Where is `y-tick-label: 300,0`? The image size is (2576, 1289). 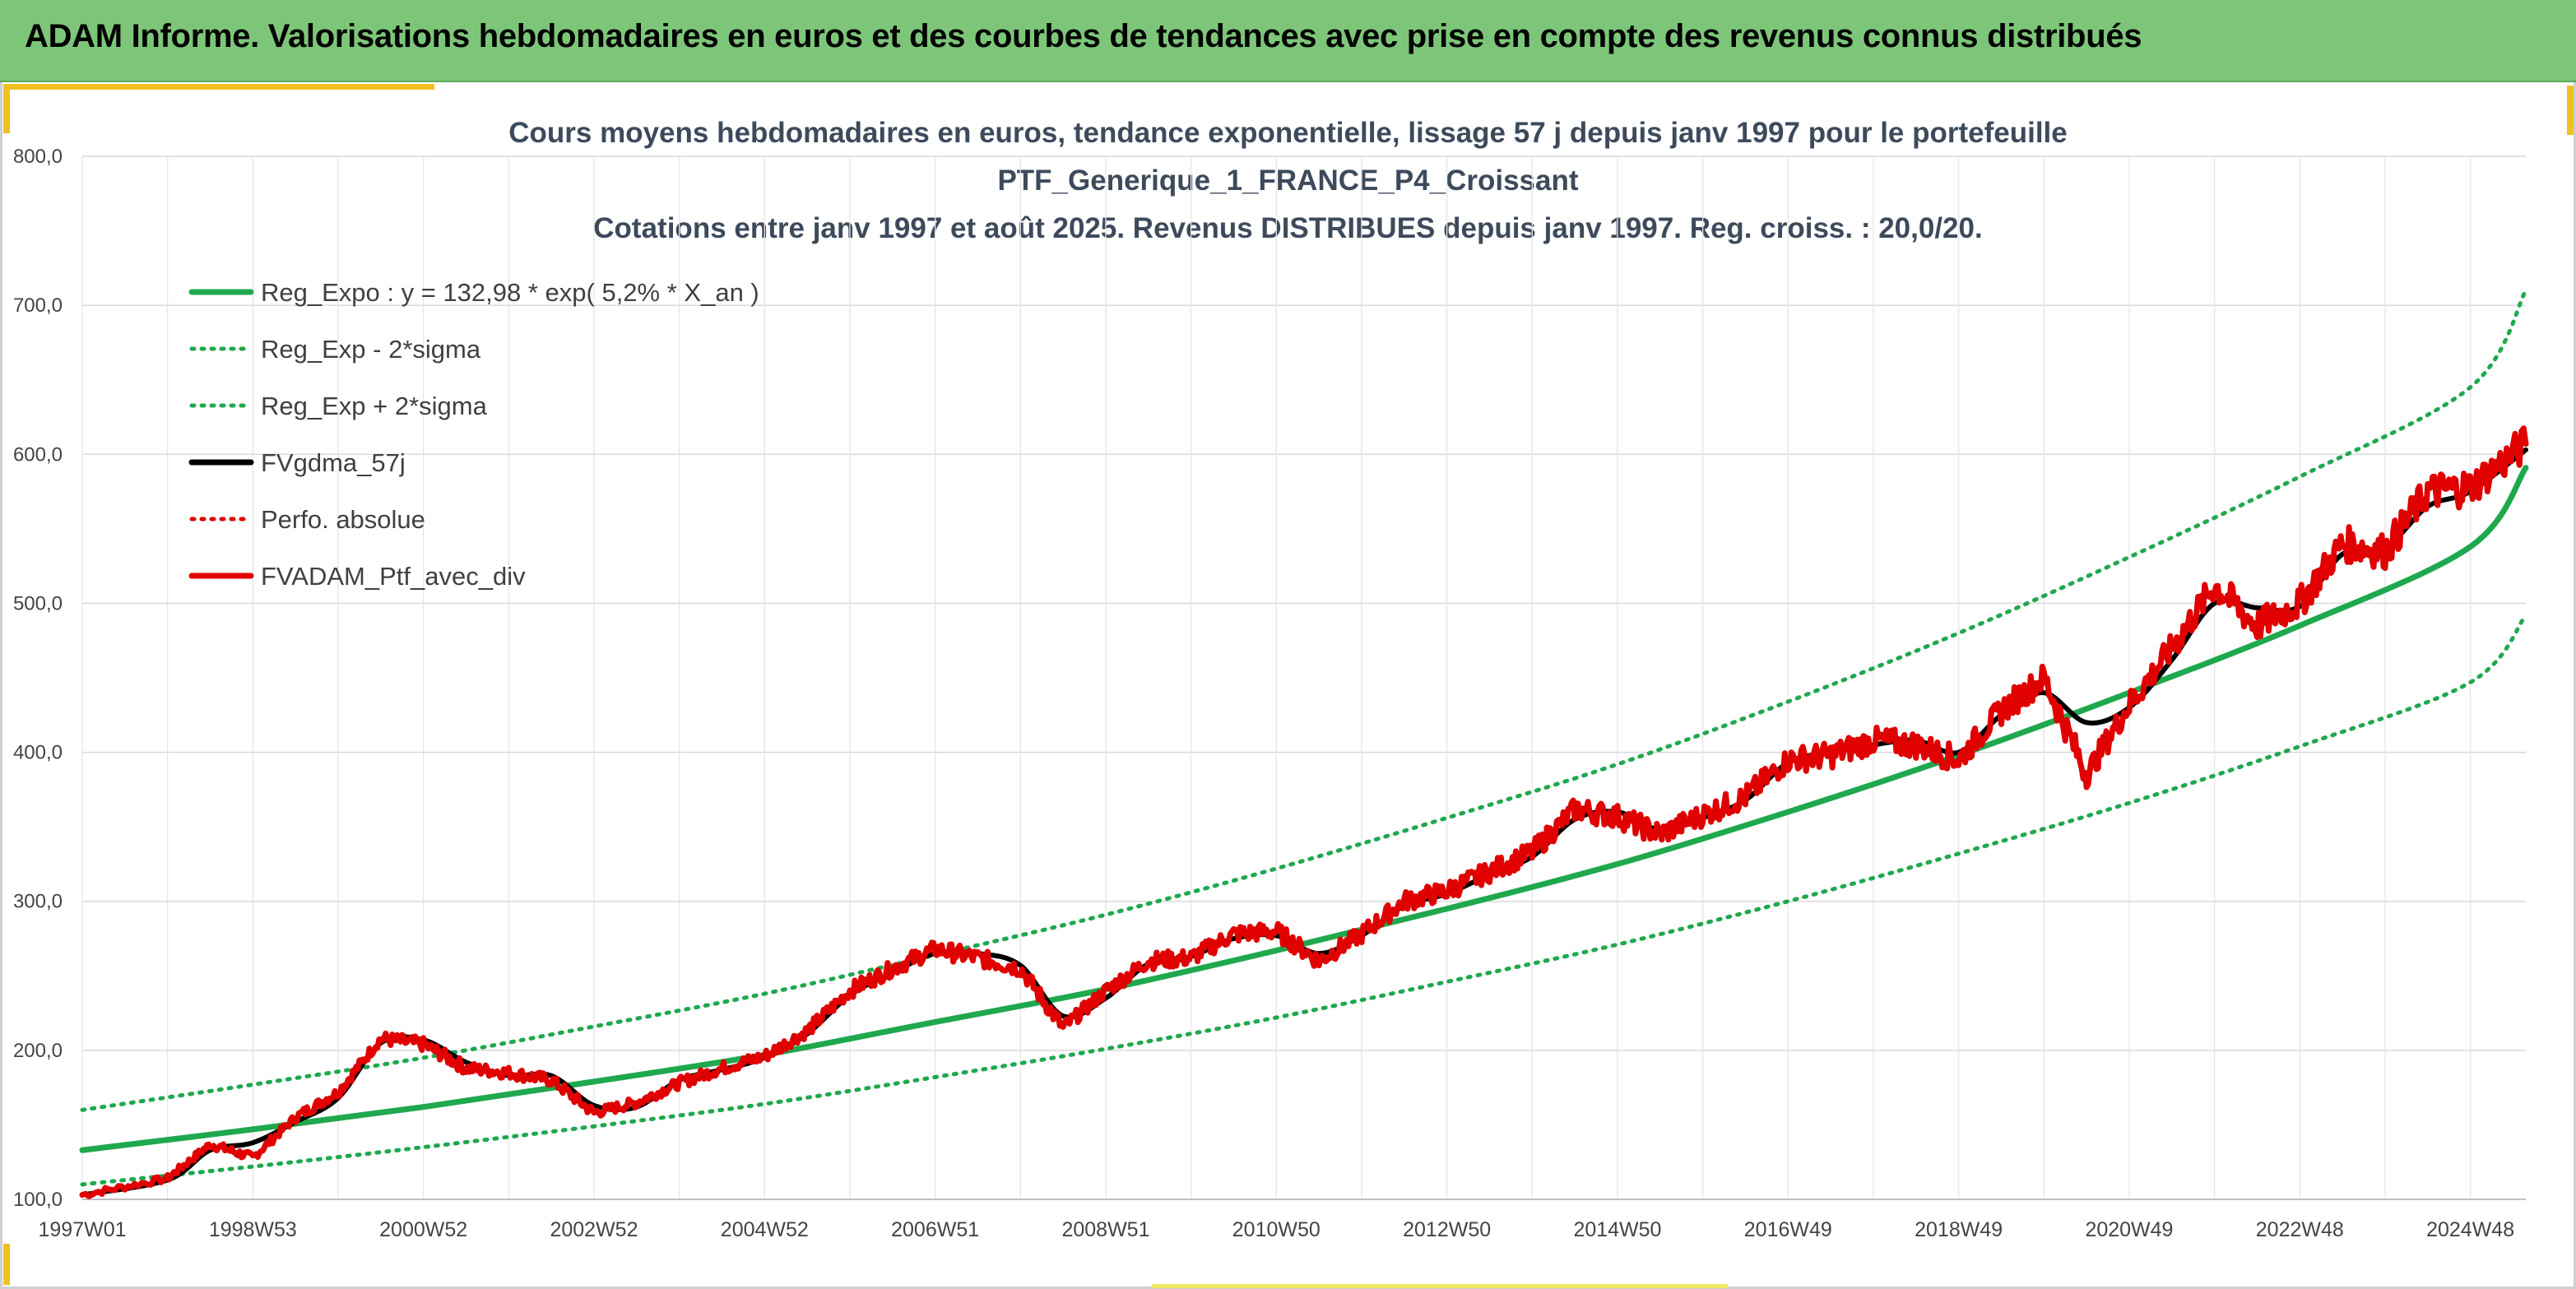
y-tick-label: 300,0 is located at coordinates (38, 902).